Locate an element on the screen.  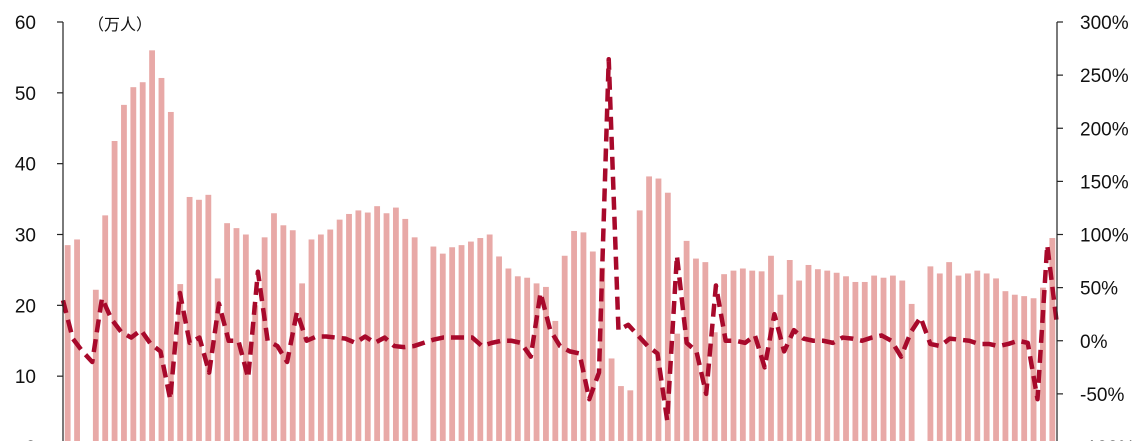
right-tick-label: 50% is located at coordinates (1099, 289).